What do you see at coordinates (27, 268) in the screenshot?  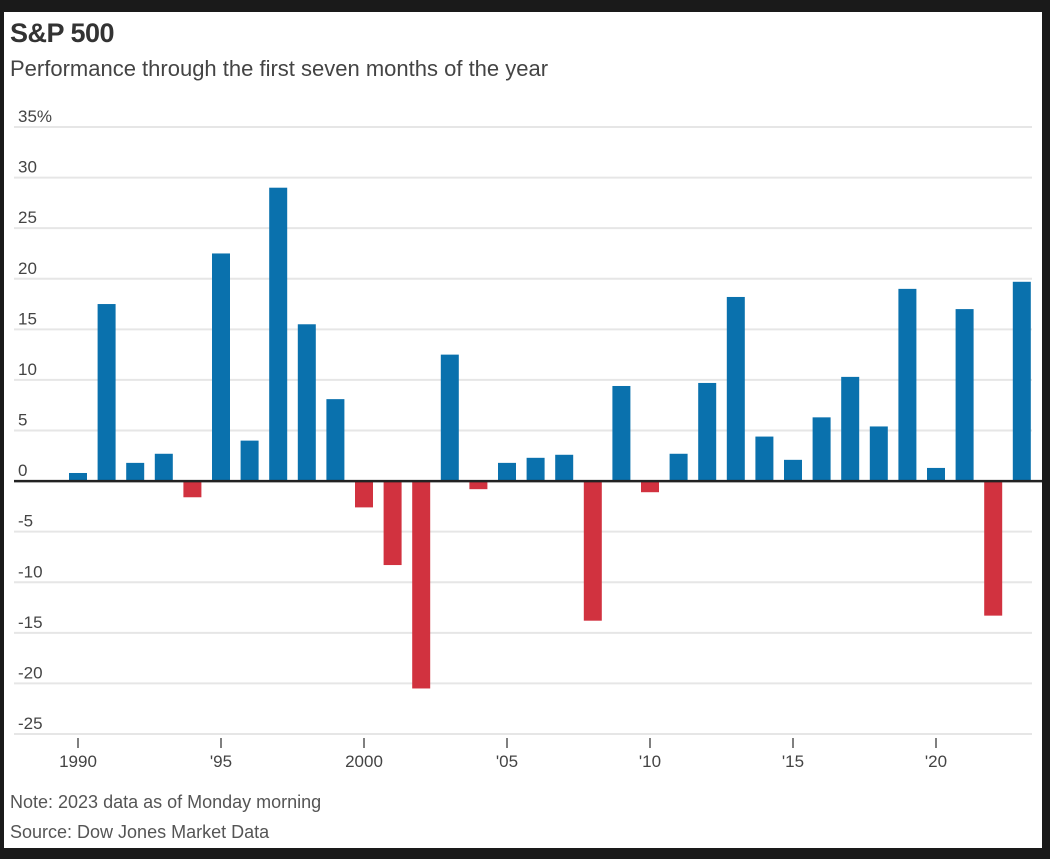 I see `y-tick-label: 20` at bounding box center [27, 268].